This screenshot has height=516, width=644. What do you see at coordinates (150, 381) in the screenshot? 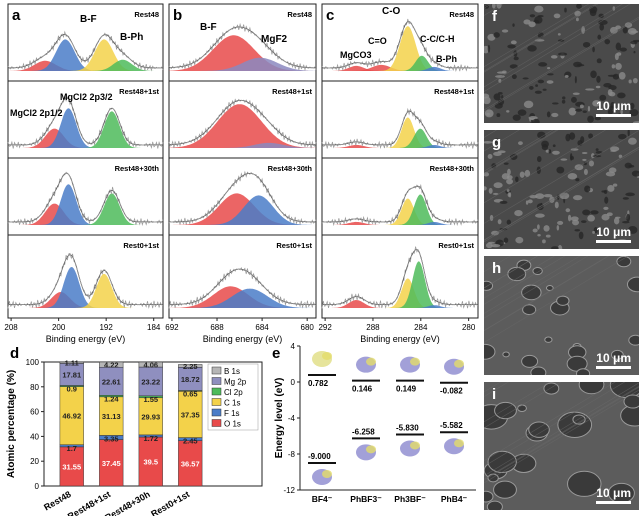
I see `data-label: 23.22` at bounding box center [150, 381].